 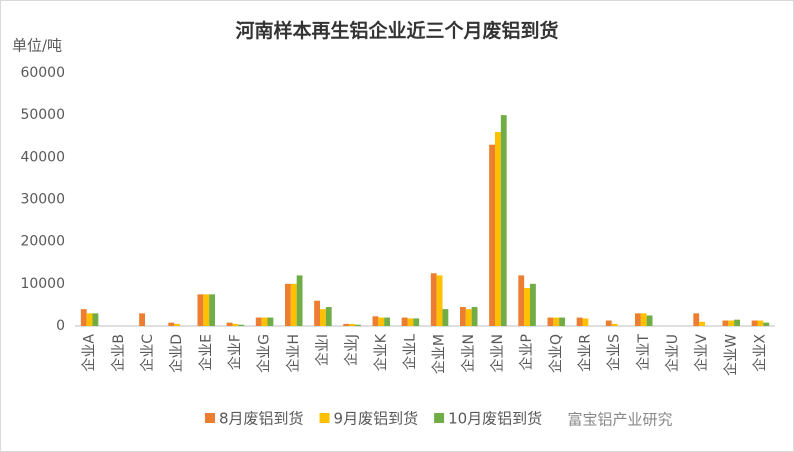 What do you see at coordinates (147, 353) in the screenshot?
I see `x-tick-label: 企业C` at bounding box center [147, 353].